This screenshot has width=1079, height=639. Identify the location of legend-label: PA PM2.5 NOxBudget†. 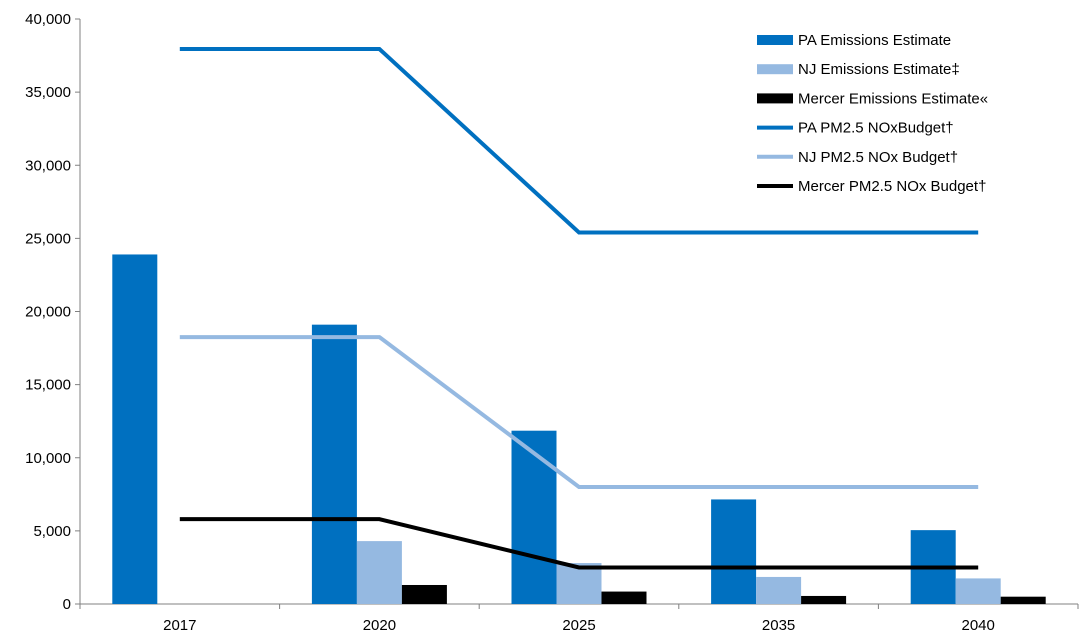
(876, 128).